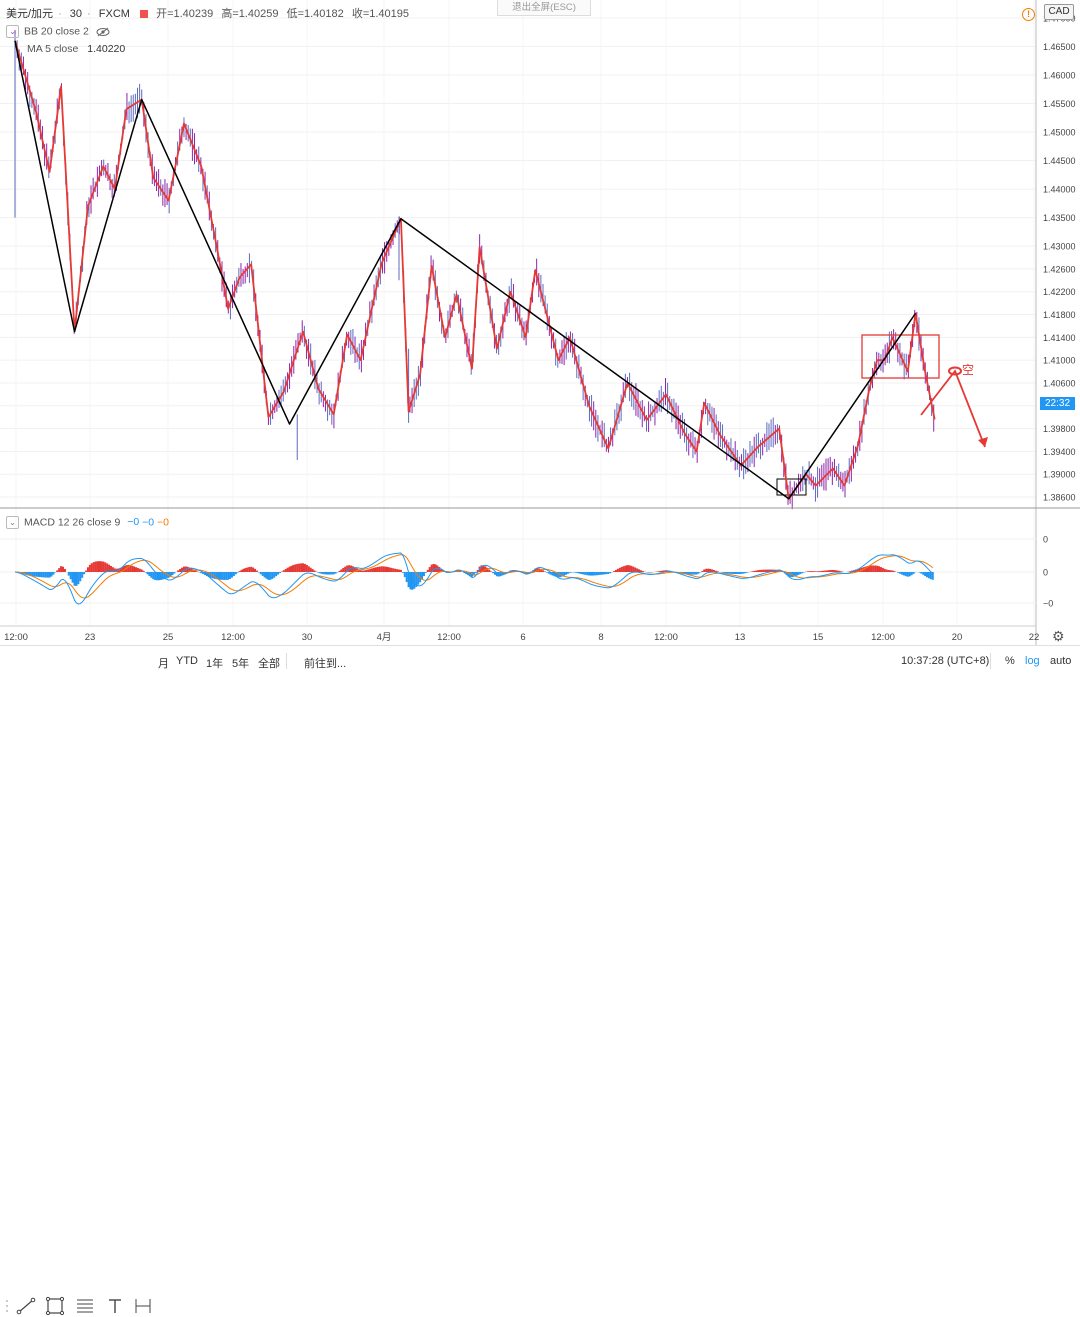 The width and height of the screenshot is (1080, 1317). Describe the element at coordinates (1059, 133) in the screenshot. I see `price-tick-label: 1.45000` at that location.